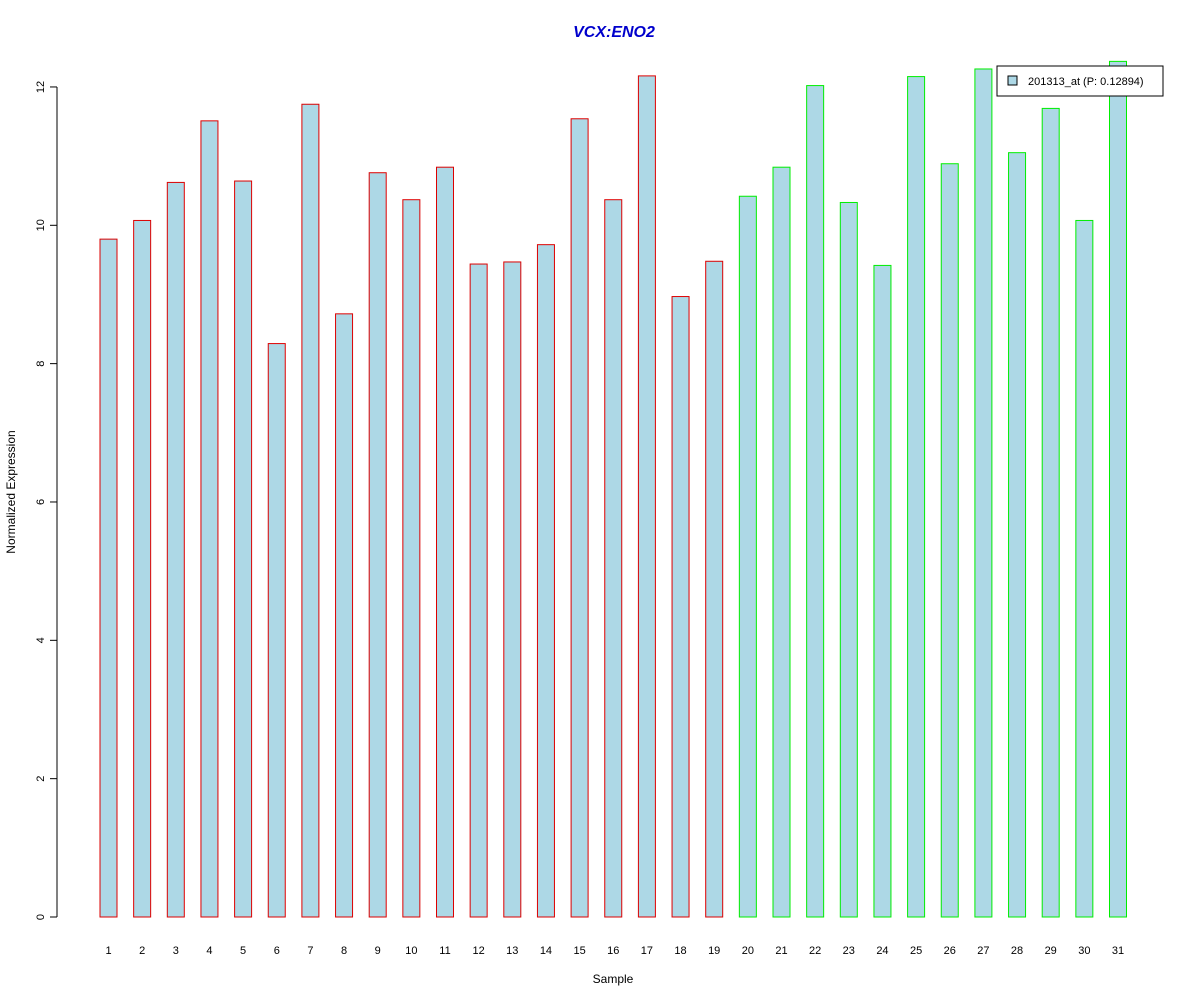 This screenshot has width=1200, height=1000. Describe the element at coordinates (849, 951) in the screenshot. I see `x-tick-label: 23` at that location.